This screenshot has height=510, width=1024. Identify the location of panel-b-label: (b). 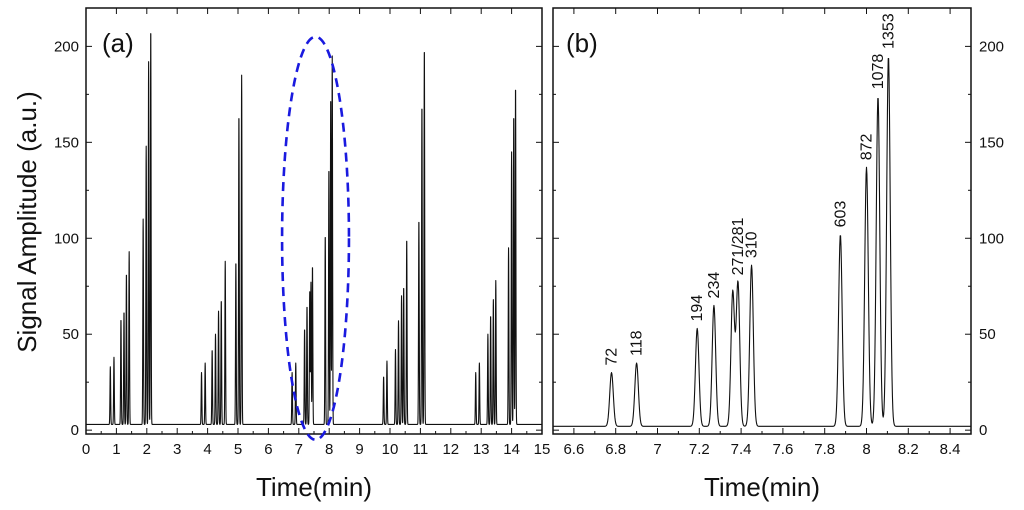
(582, 43).